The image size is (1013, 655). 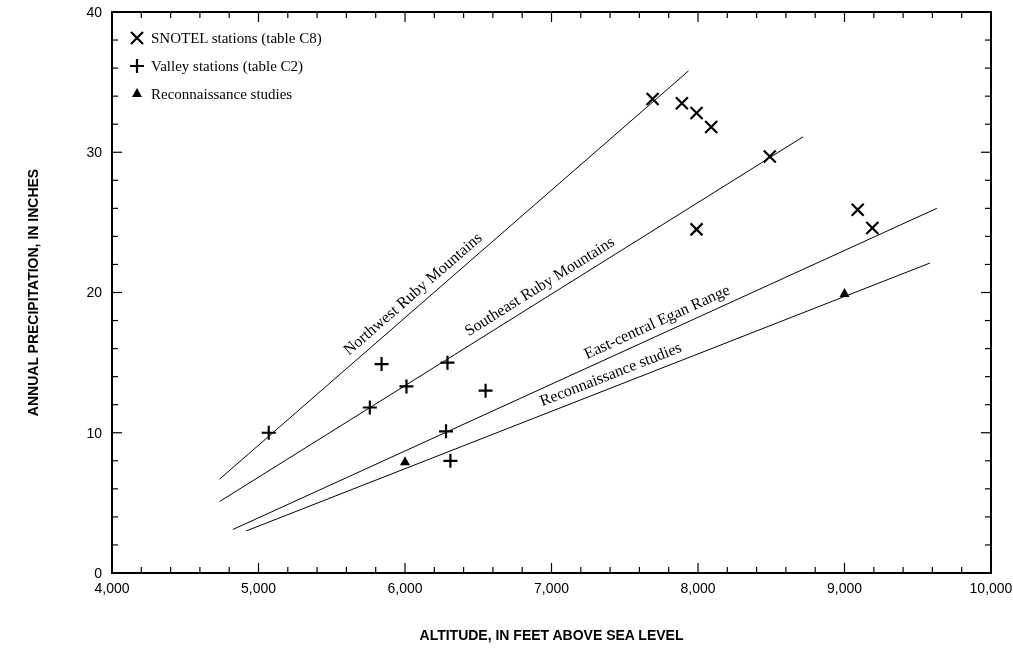 What do you see at coordinates (222, 94) in the screenshot?
I see `legend-label: Reconnaissance studies` at bounding box center [222, 94].